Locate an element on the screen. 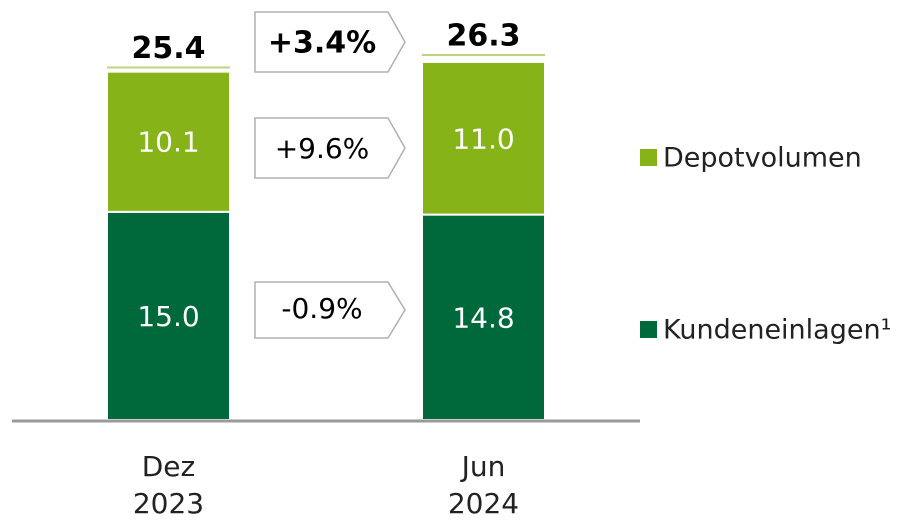 Image resolution: width=899 pixels, height=524 pixels. change-label: +3.4% is located at coordinates (322, 43).